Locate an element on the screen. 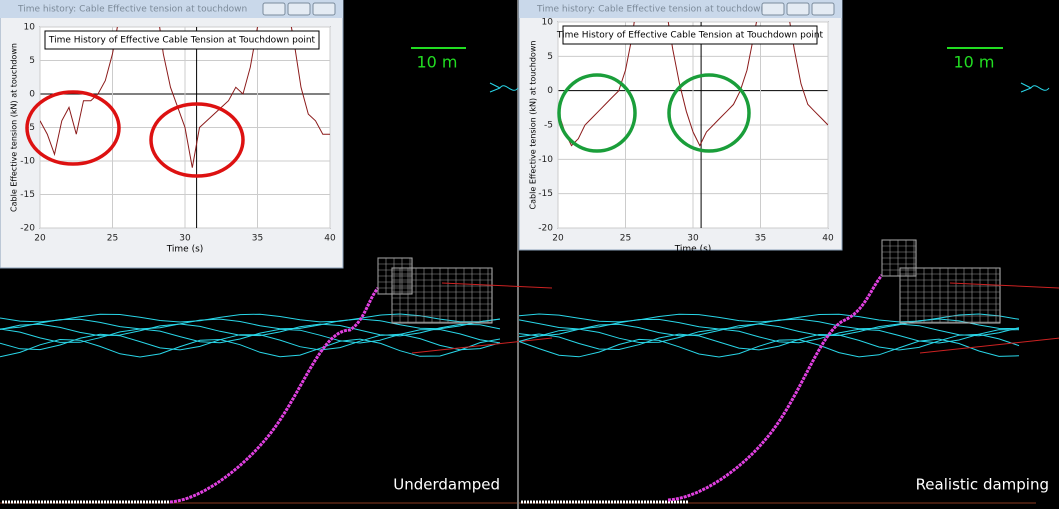 Image resolution: width=1059 pixels, height=509 pixels. caption: Underdamped is located at coordinates (446, 485).